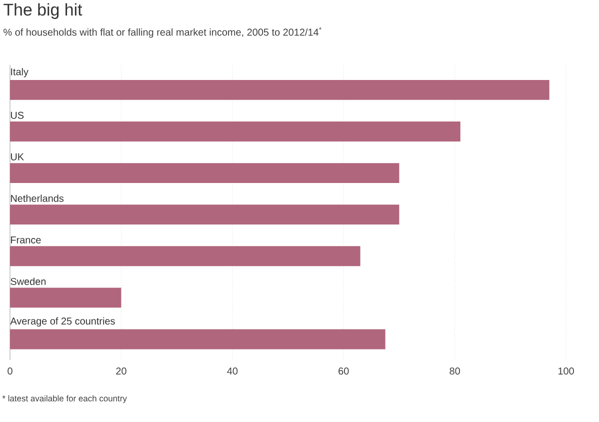 The width and height of the screenshot is (599, 422). Describe the element at coordinates (17, 156) in the screenshot. I see `y-tick-label: UK` at that location.